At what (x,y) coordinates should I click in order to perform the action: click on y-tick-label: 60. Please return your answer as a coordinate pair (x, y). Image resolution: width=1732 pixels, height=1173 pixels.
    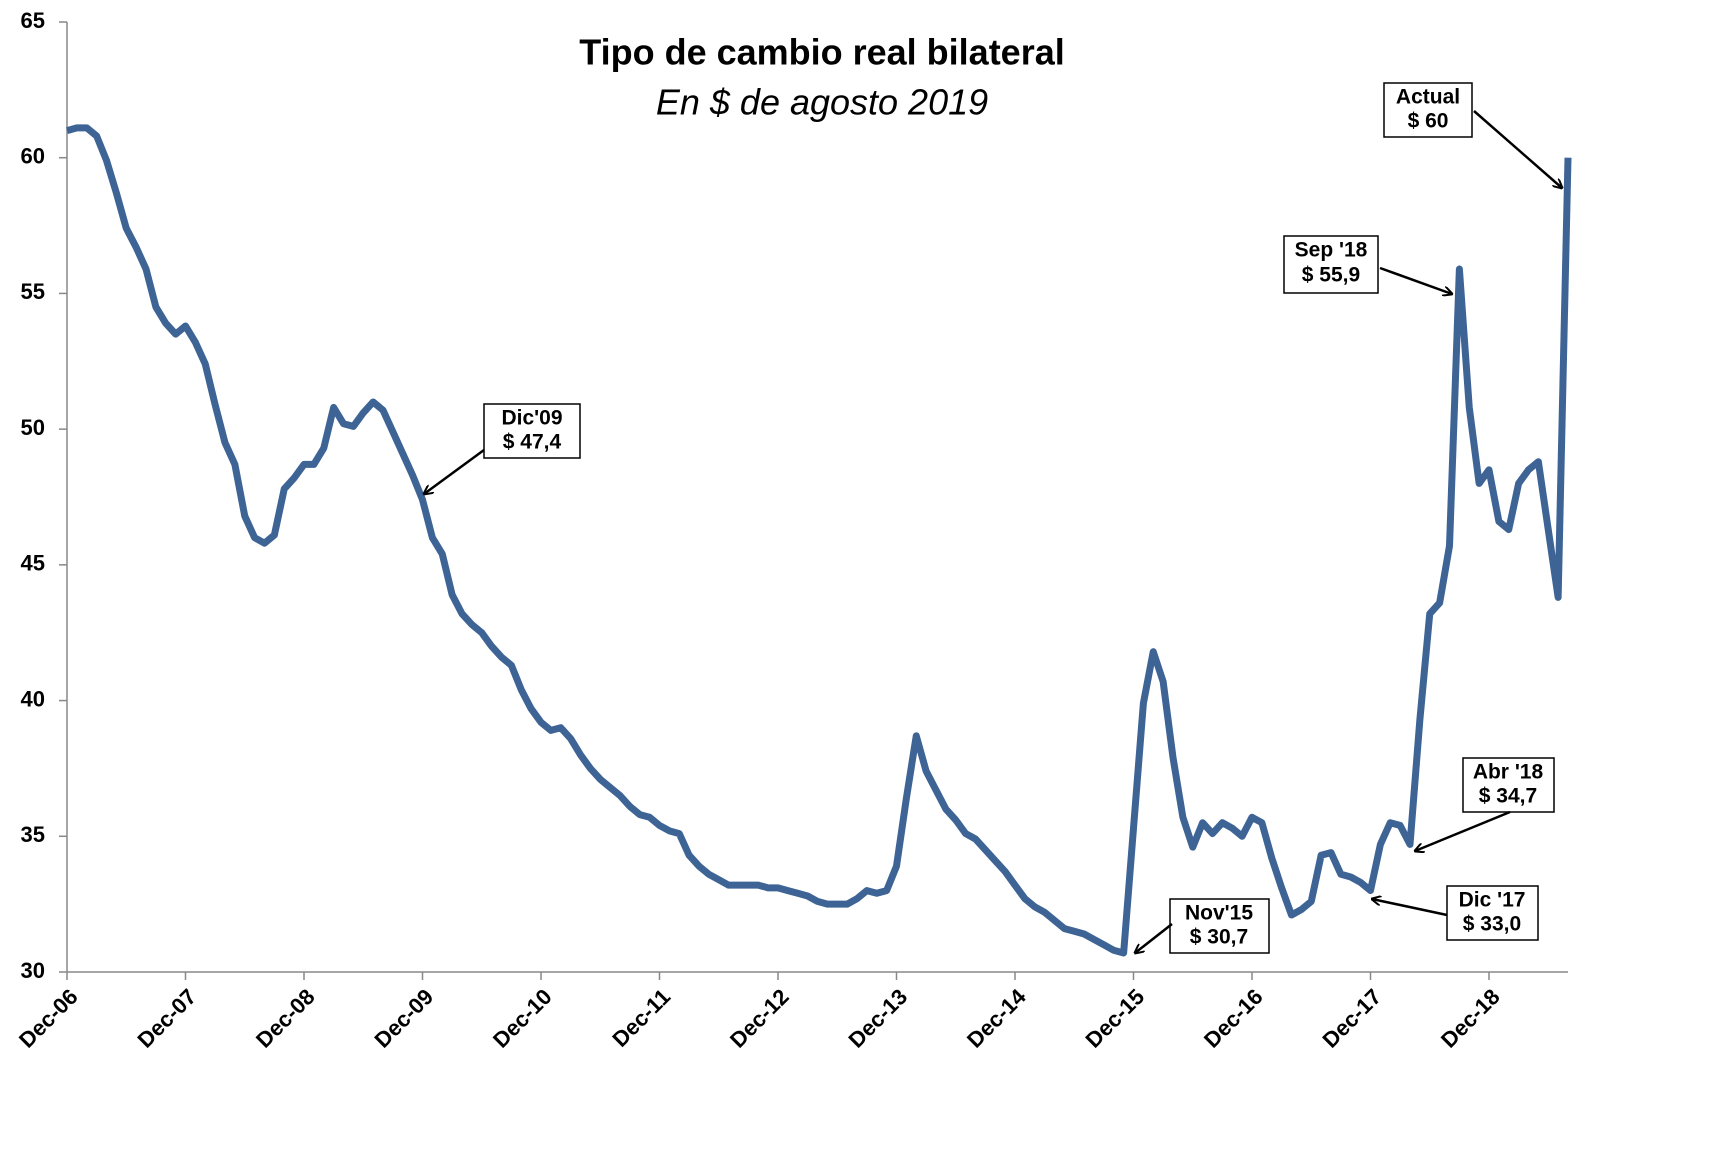
    Looking at the image, I should click on (33, 156).